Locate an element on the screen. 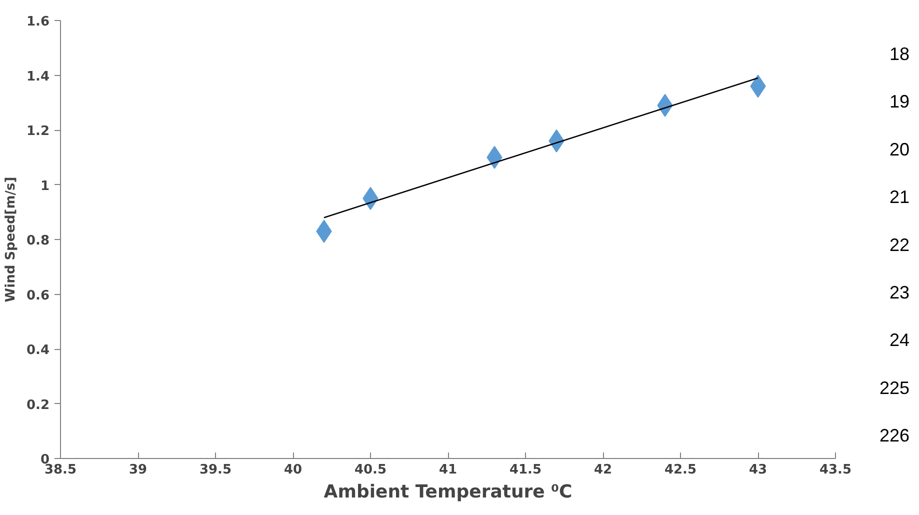 The image size is (919, 515). x-tick-label: 40 is located at coordinates (293, 470).